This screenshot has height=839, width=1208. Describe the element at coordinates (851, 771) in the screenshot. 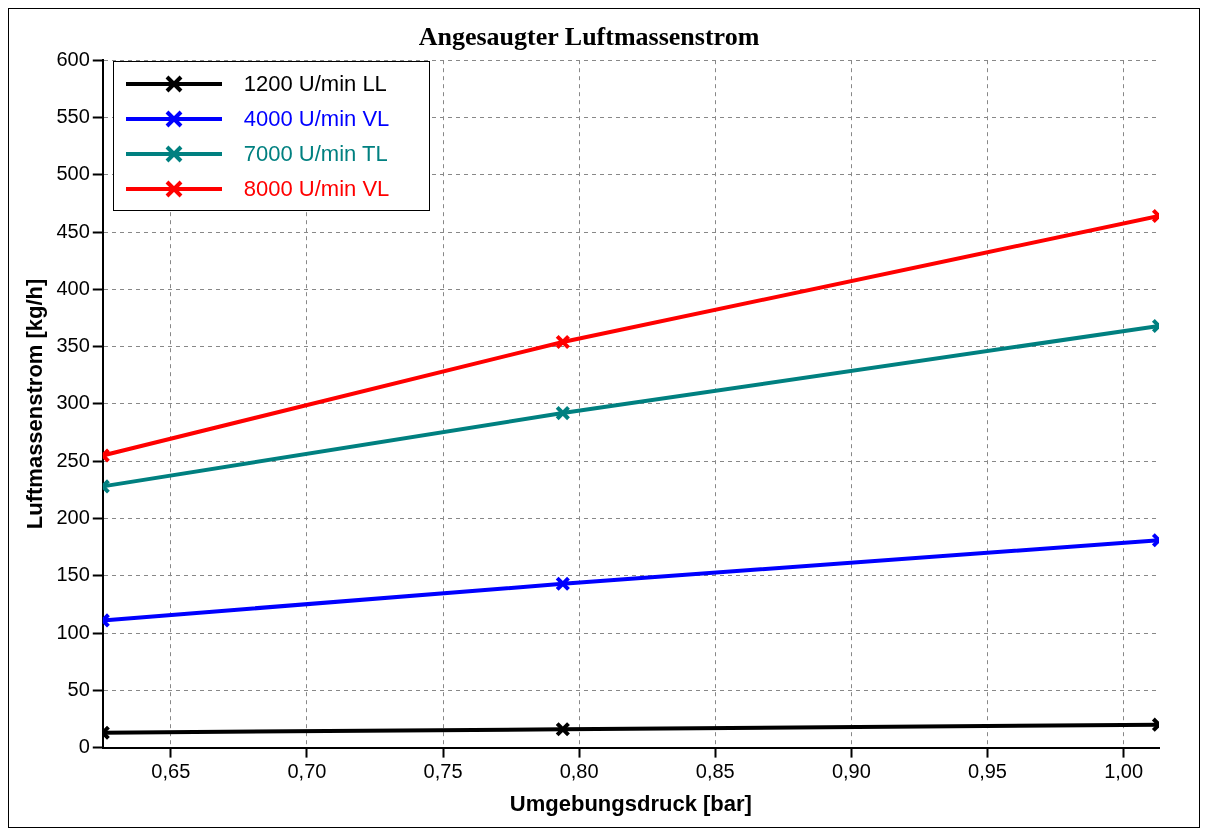

I see `x-tick-label: 0,90` at that location.